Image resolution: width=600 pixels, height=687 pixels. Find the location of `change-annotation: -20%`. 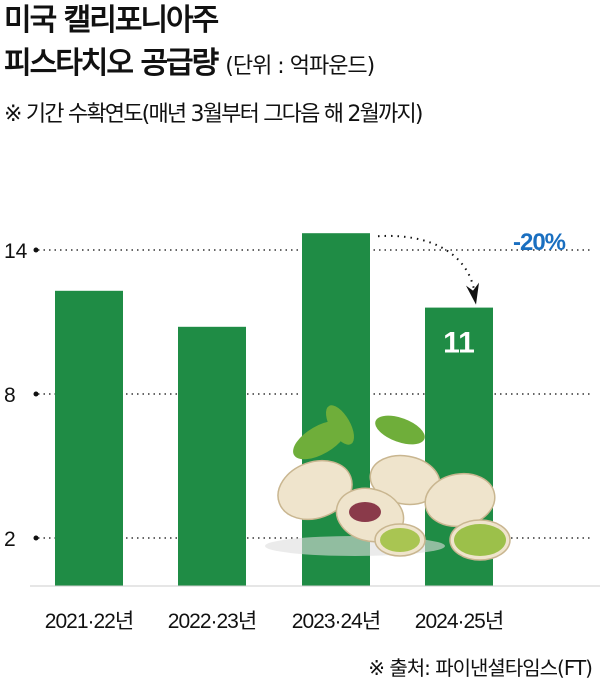

change-annotation: -20% is located at coordinates (539, 242).